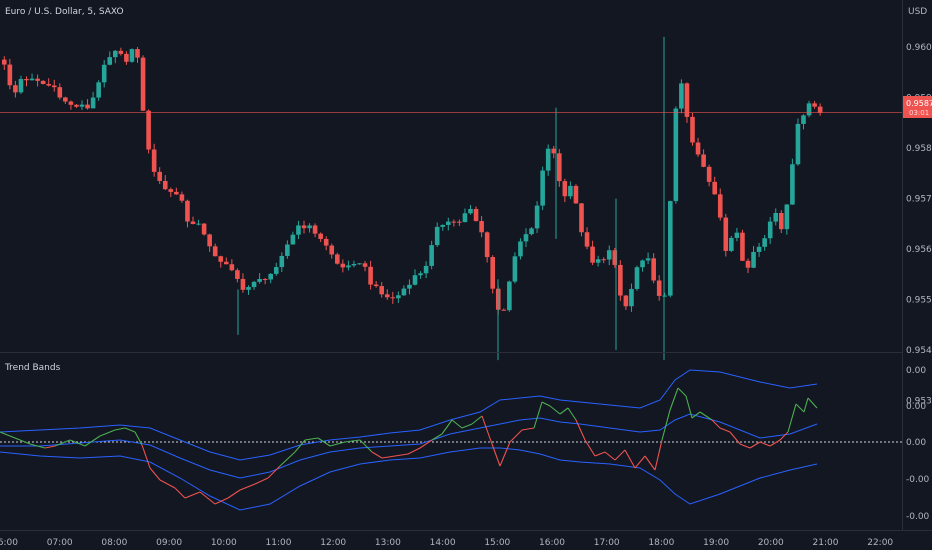  What do you see at coordinates (32, 368) in the screenshot?
I see `indicator-title: Trend Bands` at bounding box center [32, 368].